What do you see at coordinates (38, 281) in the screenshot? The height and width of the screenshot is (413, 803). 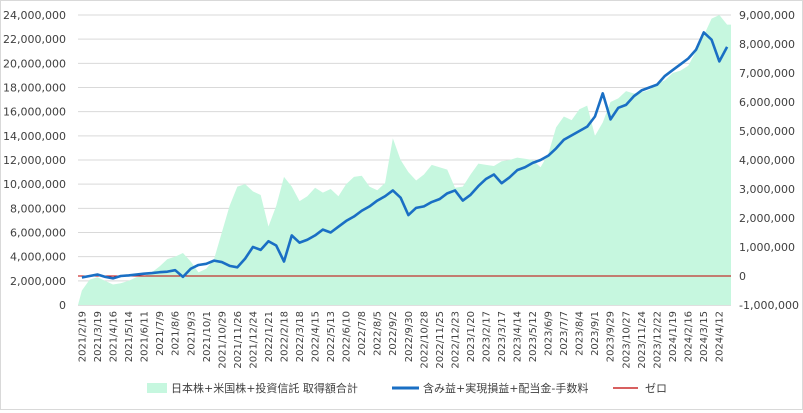 I see `left-tick-label: 2,000,000` at bounding box center [38, 281].